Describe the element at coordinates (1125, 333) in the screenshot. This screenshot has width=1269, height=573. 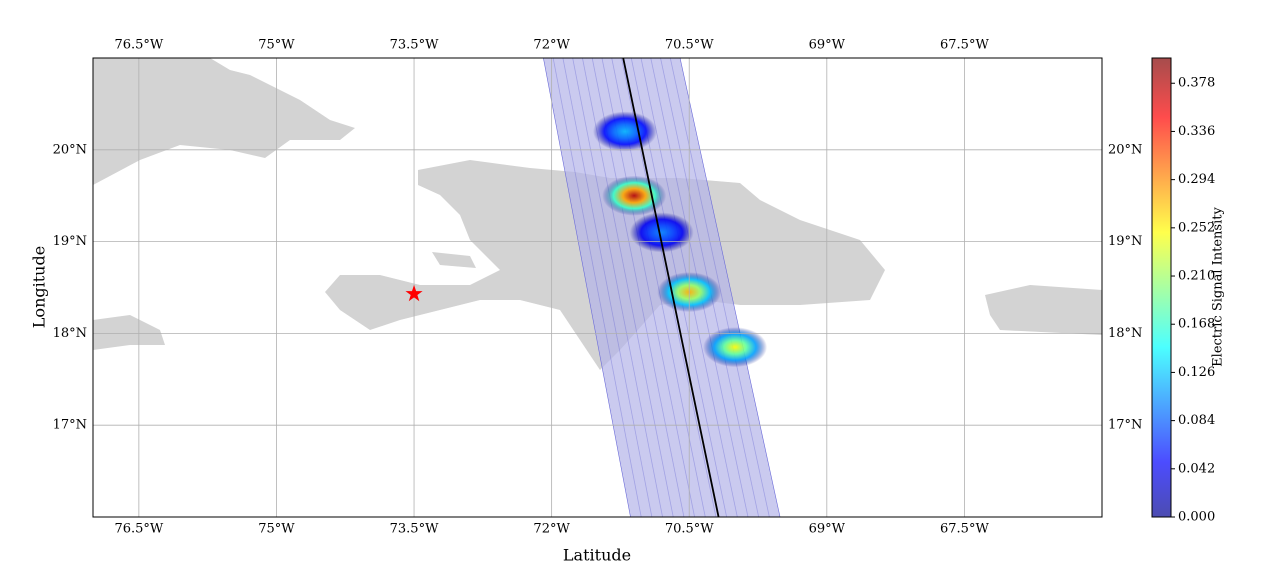
I see `y-tick-label-right: 18°N` at that location.